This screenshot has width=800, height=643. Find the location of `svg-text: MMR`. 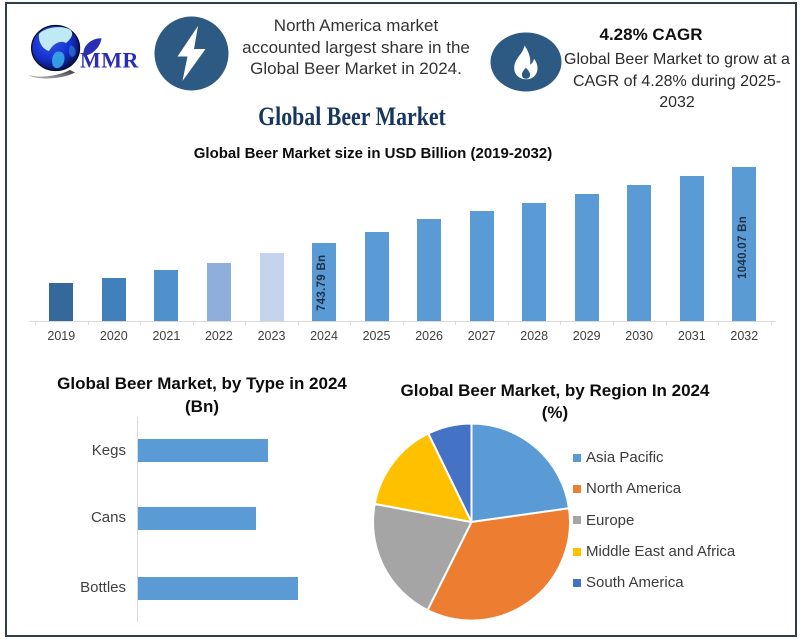

svg-text: MMR is located at coordinates (110, 60).